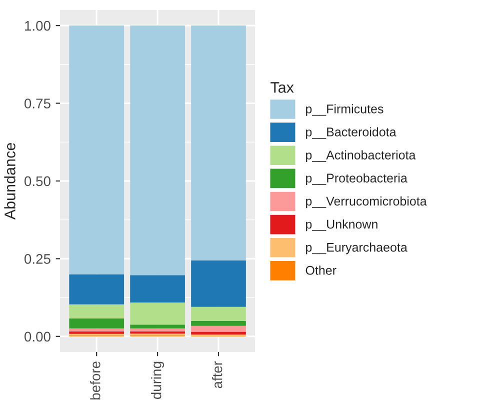 The image size is (484, 417). What do you see at coordinates (10, 181) in the screenshot?
I see `y-axis-title: Abundance` at bounding box center [10, 181].